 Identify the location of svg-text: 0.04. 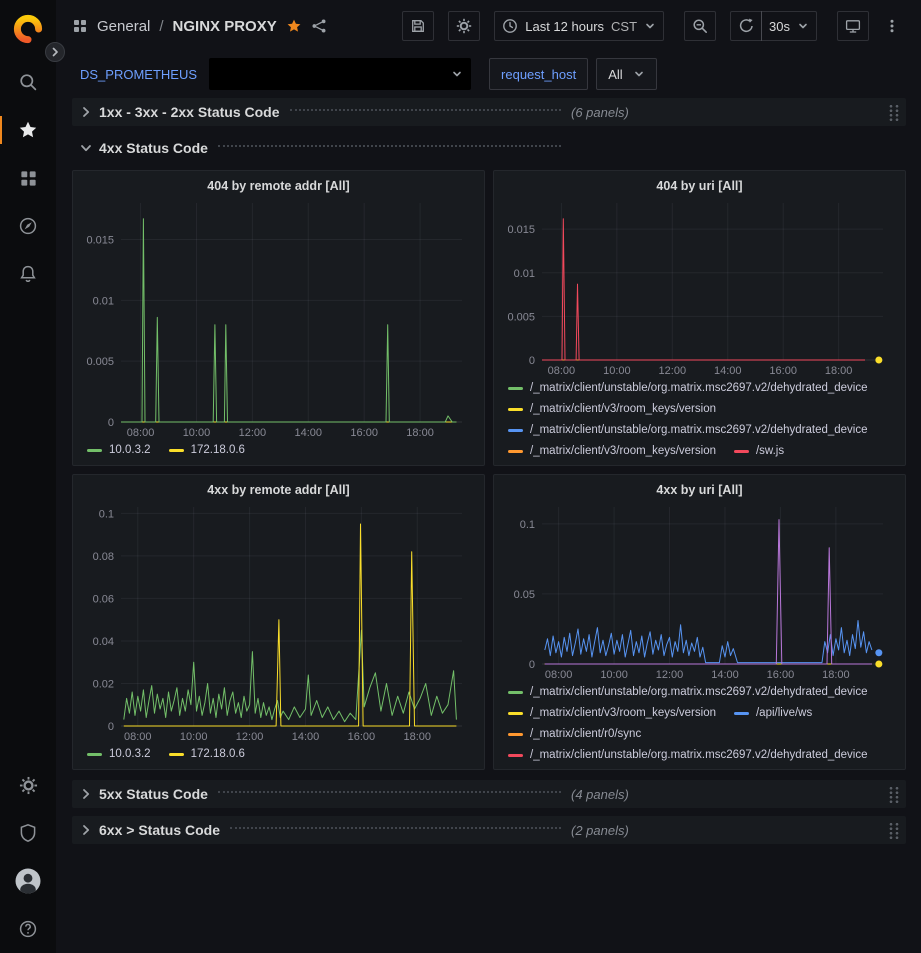
(103, 642).